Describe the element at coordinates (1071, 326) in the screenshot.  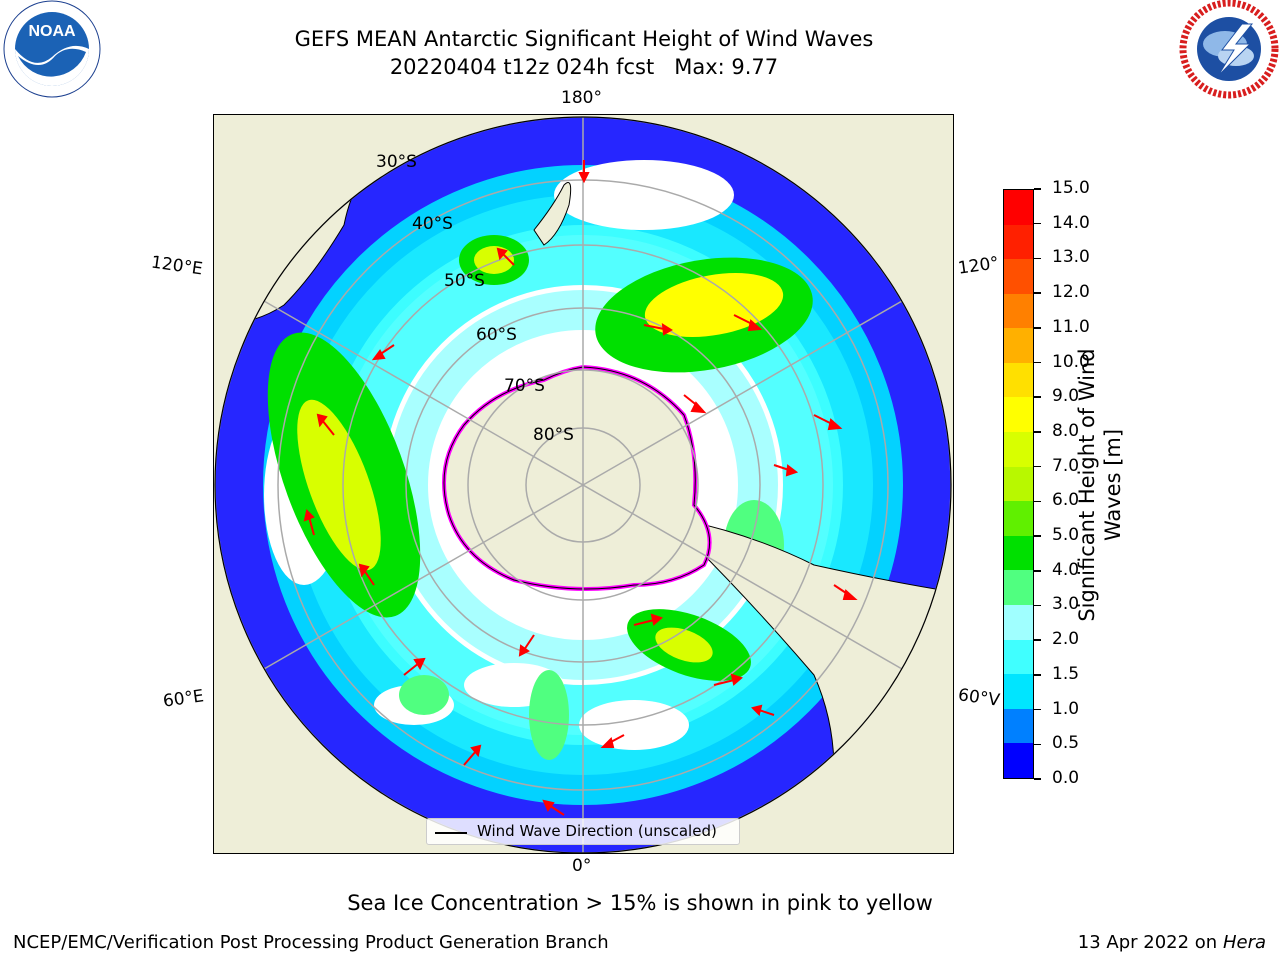
I see `colorbar-tick-label: 11.0` at that location.